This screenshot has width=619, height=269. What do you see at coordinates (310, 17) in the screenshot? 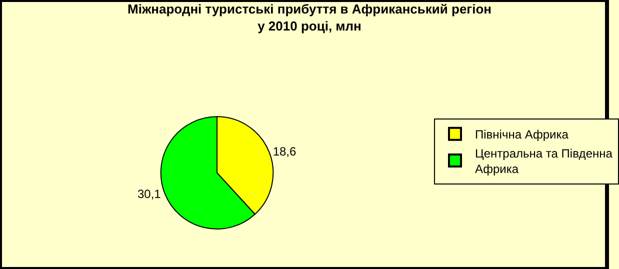
I see `chart-title: Міжнародні туристські прибуття в Африканський регіон у 2010 році, млн` at bounding box center [310, 17].